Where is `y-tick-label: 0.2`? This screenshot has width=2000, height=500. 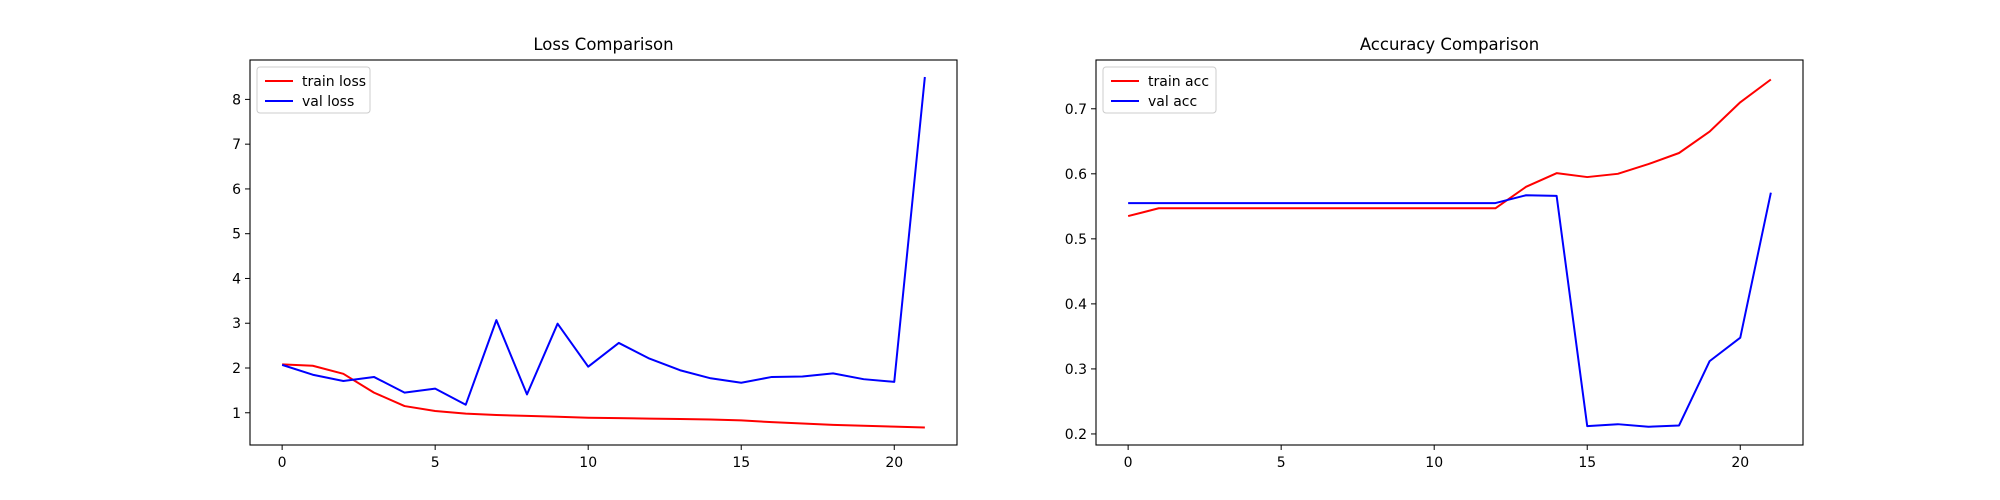 y-tick-label: 0.2 is located at coordinates (1076, 435).